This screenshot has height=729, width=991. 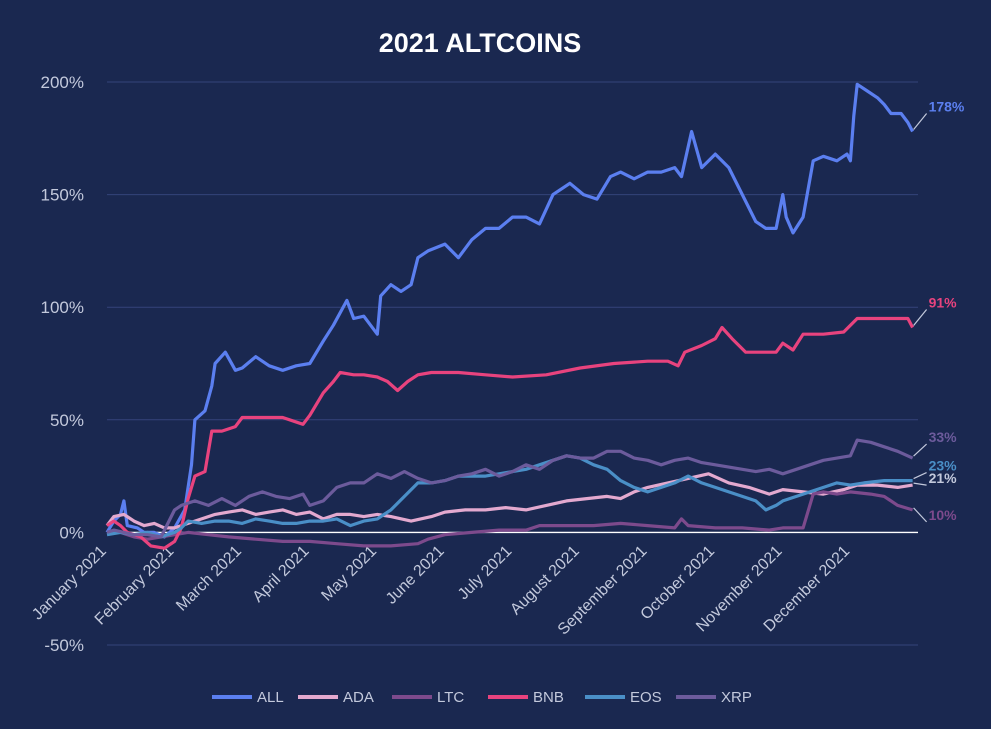 I want to click on y-tick-label: 0%, so click(x=71, y=532).